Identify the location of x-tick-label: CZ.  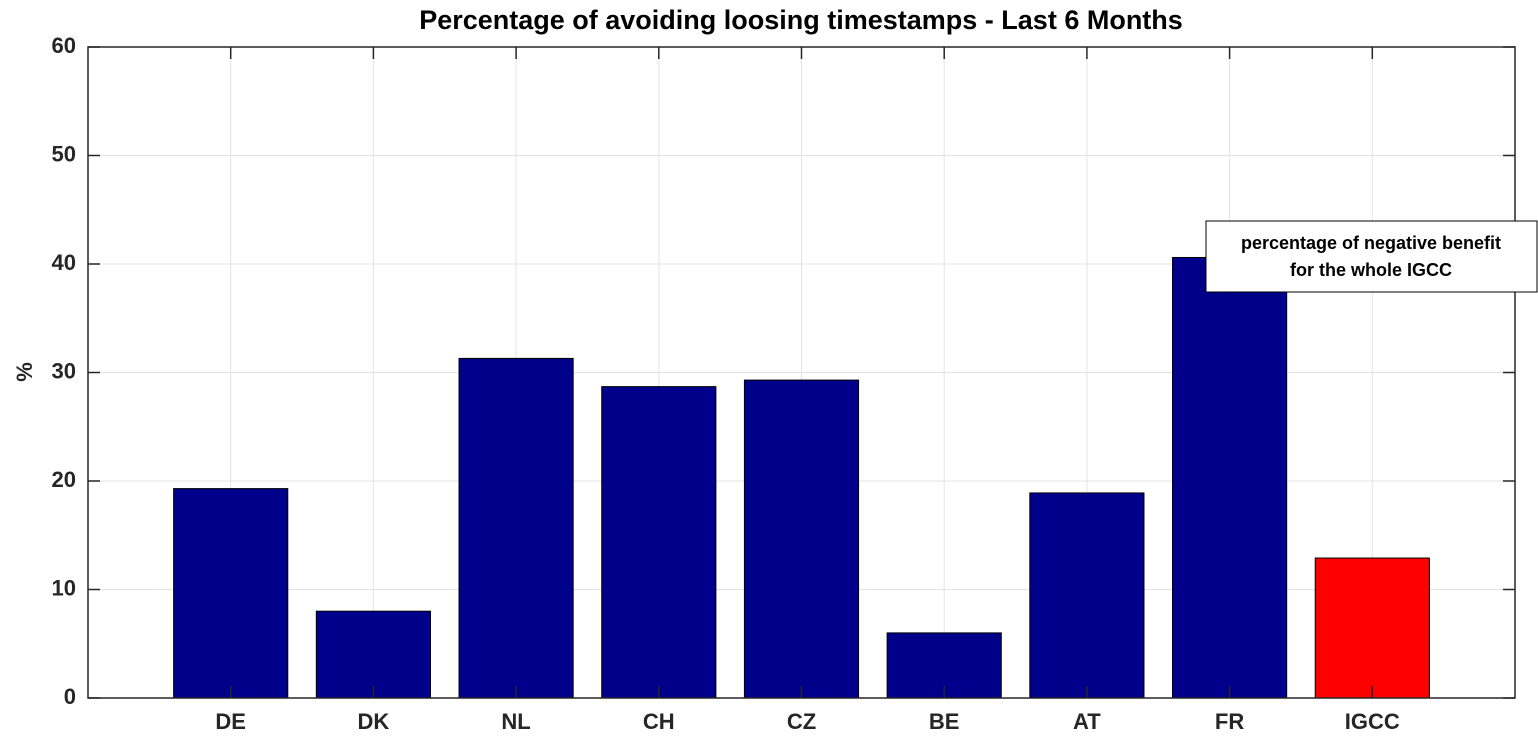
(801, 721).